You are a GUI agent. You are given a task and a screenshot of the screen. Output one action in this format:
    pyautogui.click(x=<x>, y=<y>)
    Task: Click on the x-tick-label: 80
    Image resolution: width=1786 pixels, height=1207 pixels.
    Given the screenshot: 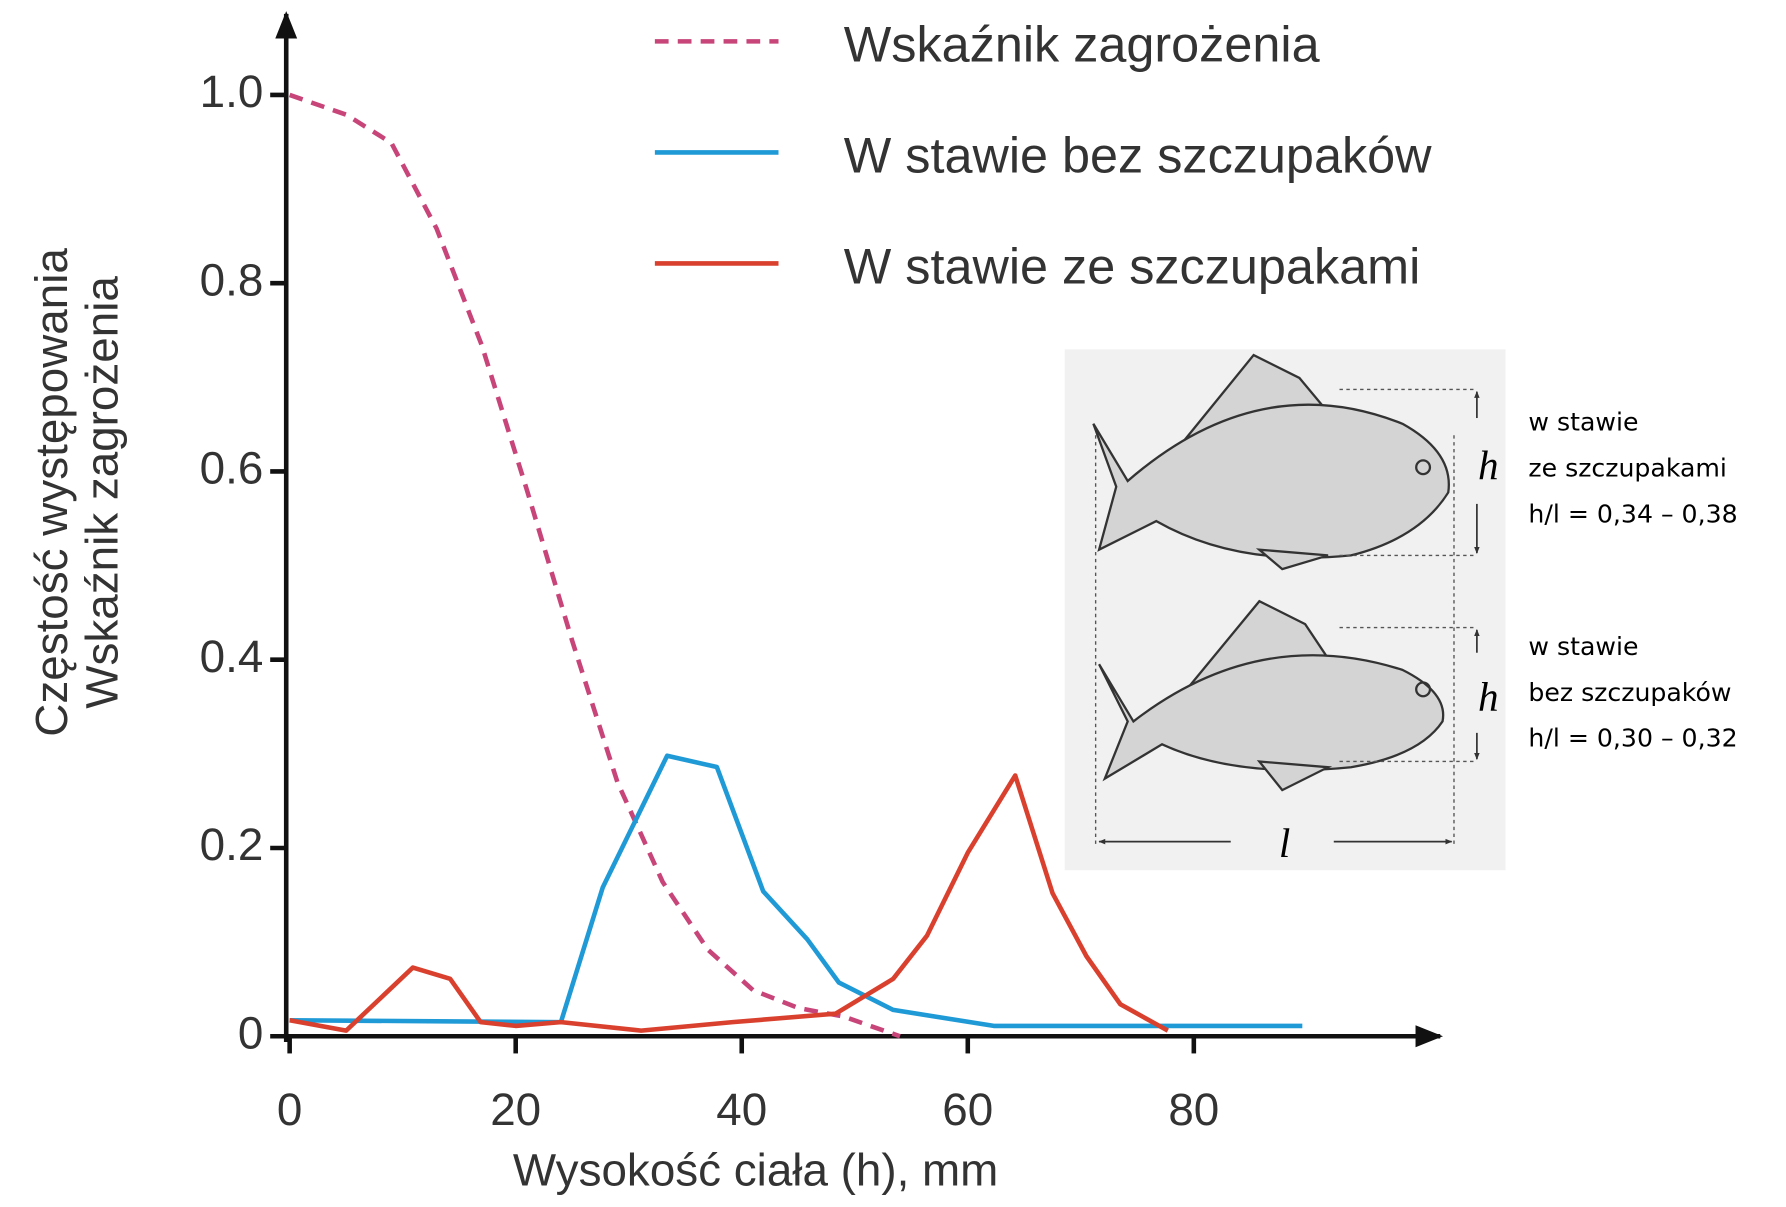 What is the action you would take?
    pyautogui.click(x=1193, y=1109)
    